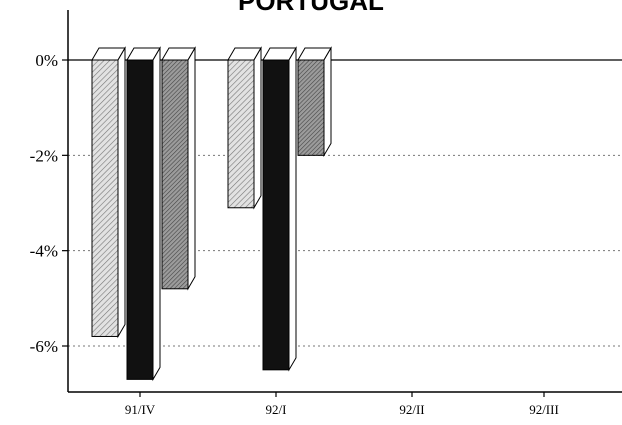 The image size is (622, 425). What do you see at coordinates (140, 409) in the screenshot?
I see `x-tick-label: 91/IV` at bounding box center [140, 409].